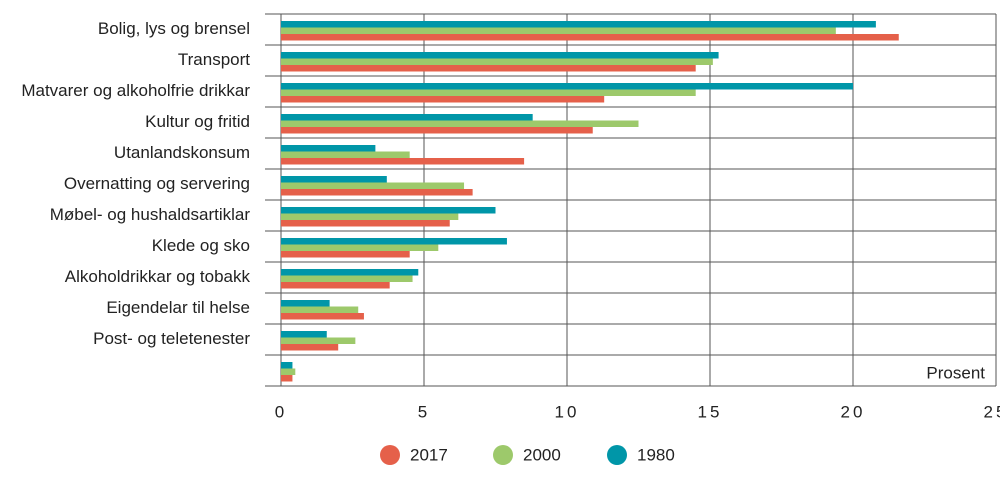  Describe the element at coordinates (171, 338) in the screenshot. I see `category-label: Post- og teletenester` at that location.